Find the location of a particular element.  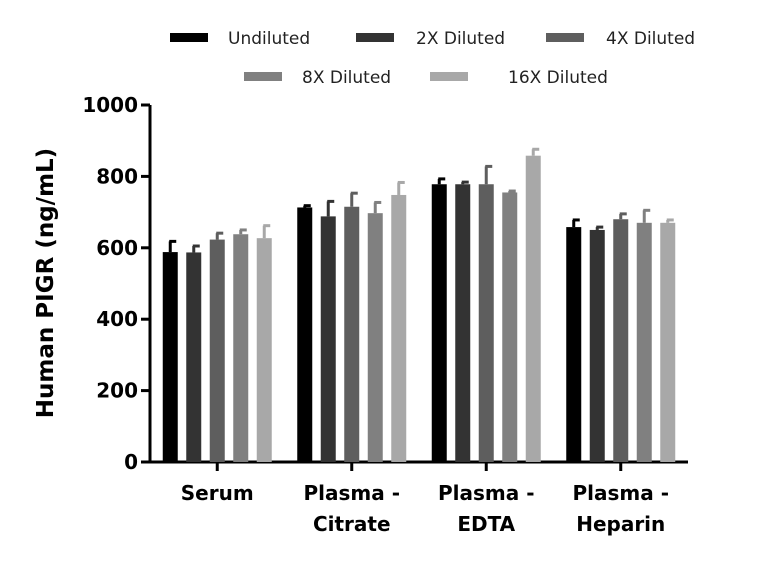

x-tick-label: Citrate is located at coordinates (352, 524).